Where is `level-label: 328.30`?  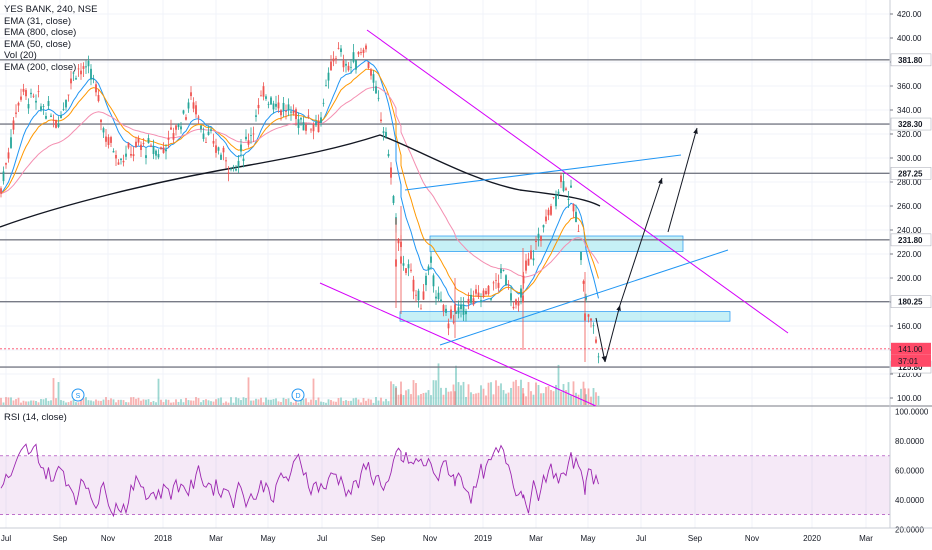 level-label: 328.30 is located at coordinates (910, 124).